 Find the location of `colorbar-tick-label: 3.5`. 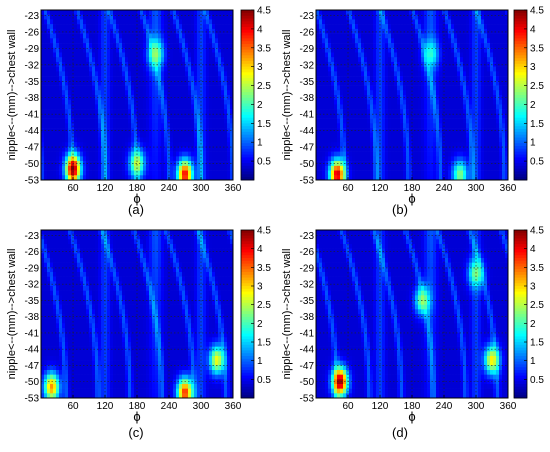

colorbar-tick-label: 3.5 is located at coordinates (264, 48).